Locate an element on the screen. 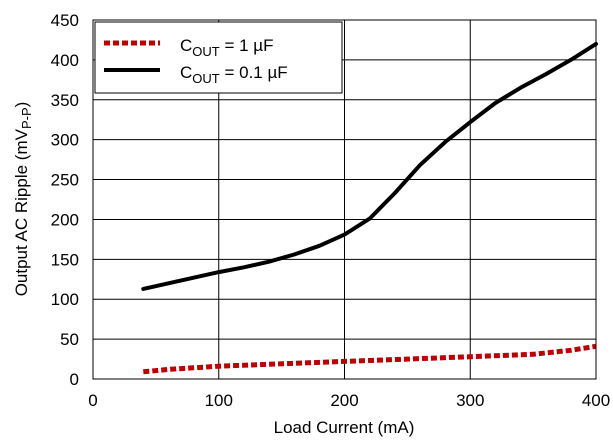 Image resolution: width=613 pixels, height=441 pixels. legend-label-series-2: COUT = 0.1 µF is located at coordinates (234, 74).